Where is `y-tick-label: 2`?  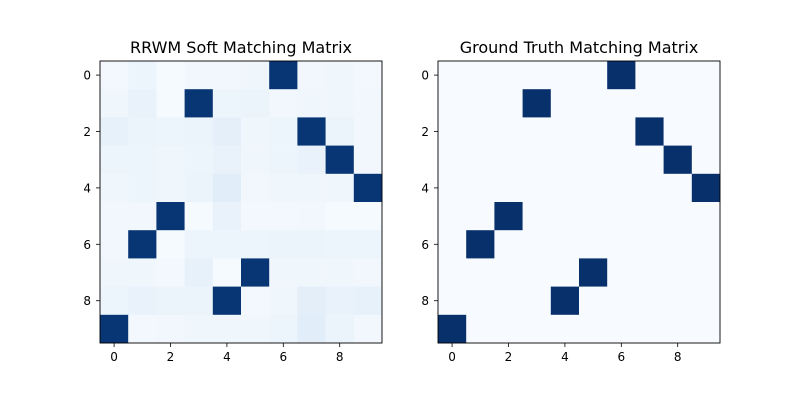
y-tick-label: 2 is located at coordinates (87, 132).